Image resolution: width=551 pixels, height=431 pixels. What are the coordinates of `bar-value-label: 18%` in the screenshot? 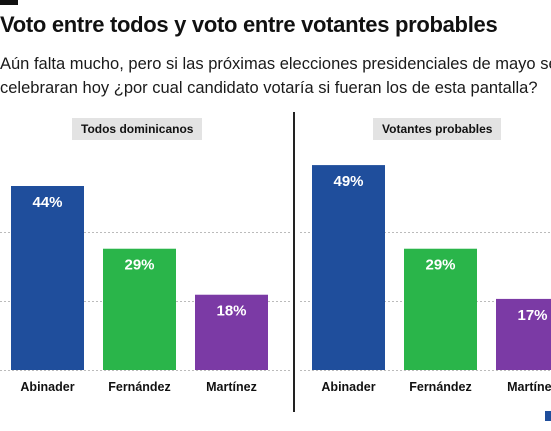 It's located at (231, 311).